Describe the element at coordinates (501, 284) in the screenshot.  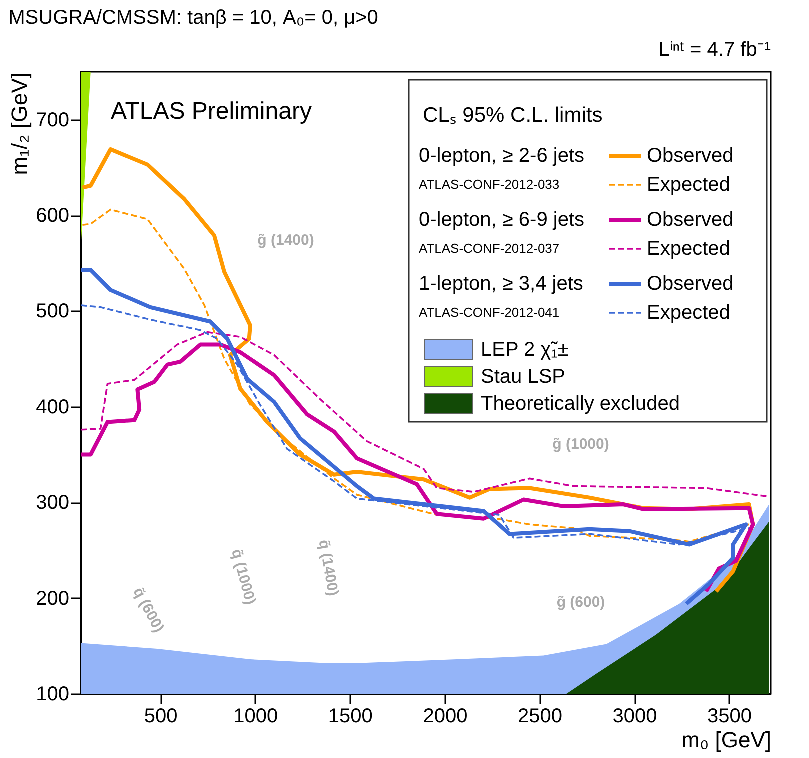
I see `annotation: 1-lepton, ≥ 3,4 jets` at that location.